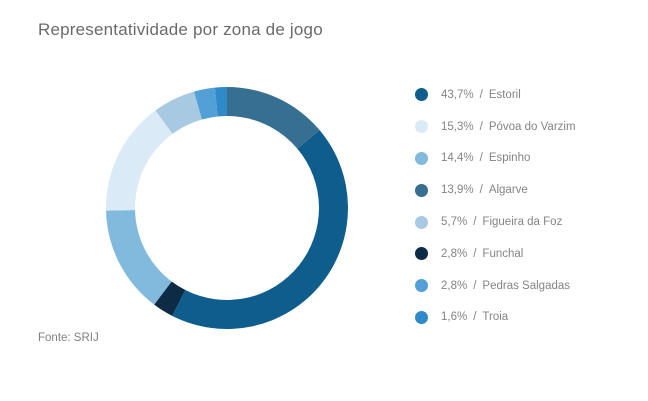 The image size is (648, 401). Describe the element at coordinates (508, 190) in the screenshot. I see `legend-zone-name: Algarve` at that location.